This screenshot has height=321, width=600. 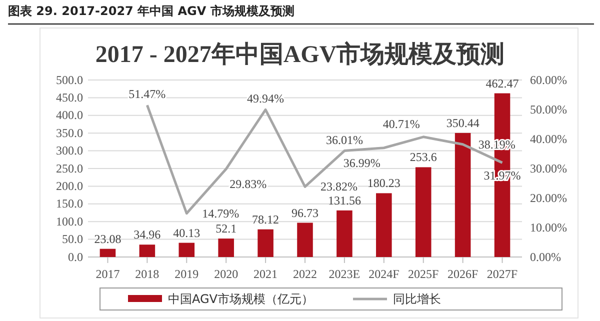 I want to click on x-tick-label: 2018, so click(x=147, y=274).